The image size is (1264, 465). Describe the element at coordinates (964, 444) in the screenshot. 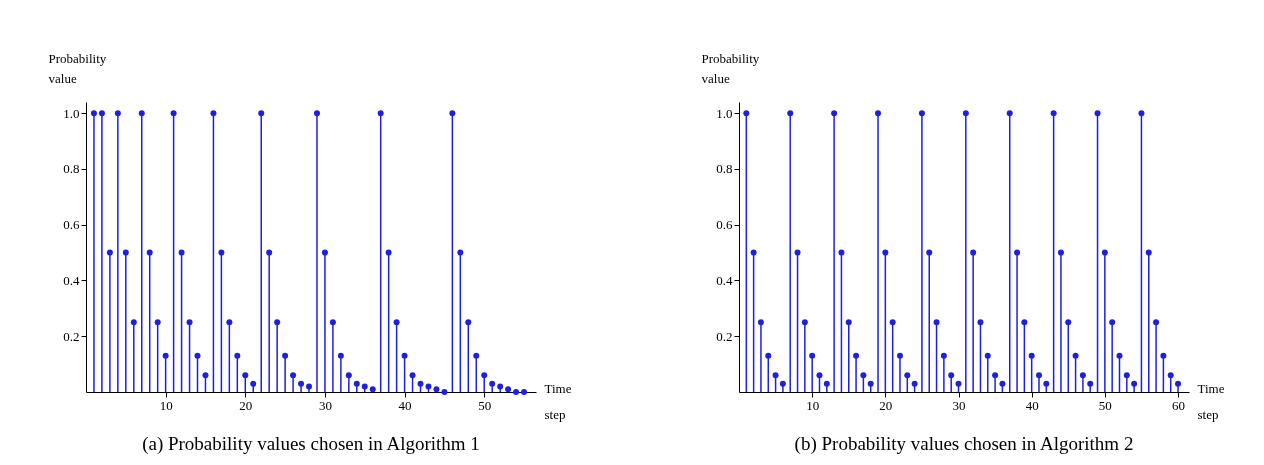

I see `text: (b) Probability values chosen in Algorithm 2` at that location.